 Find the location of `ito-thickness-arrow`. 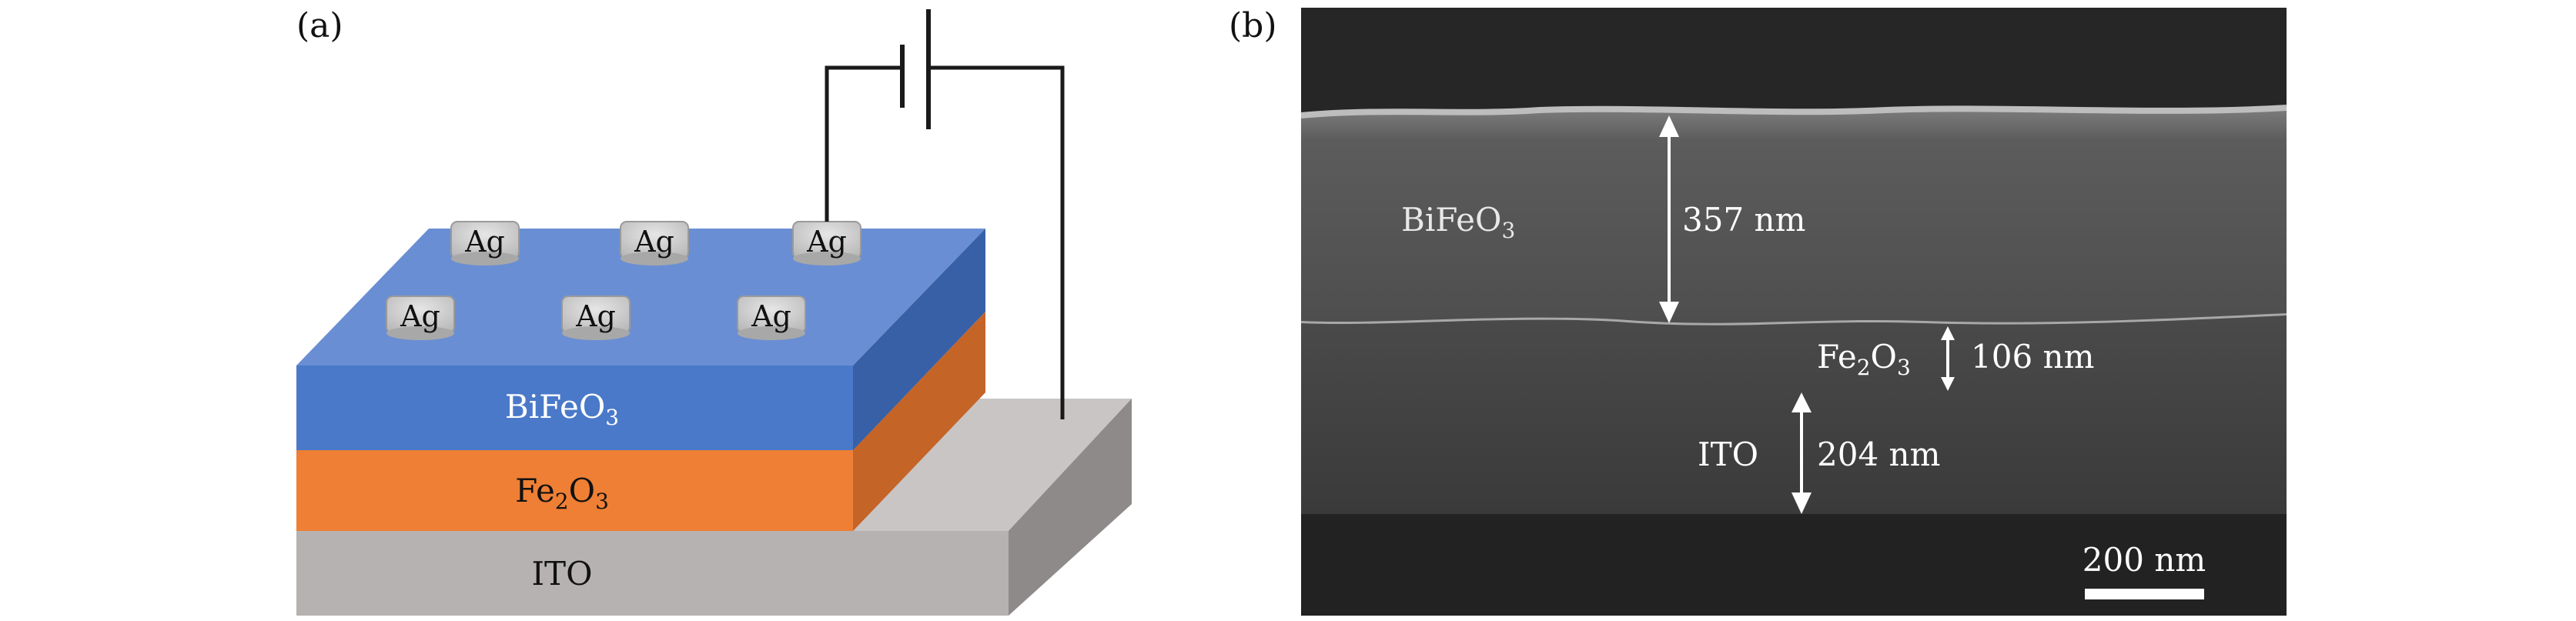

ito-thickness-arrow is located at coordinates (1801, 453).